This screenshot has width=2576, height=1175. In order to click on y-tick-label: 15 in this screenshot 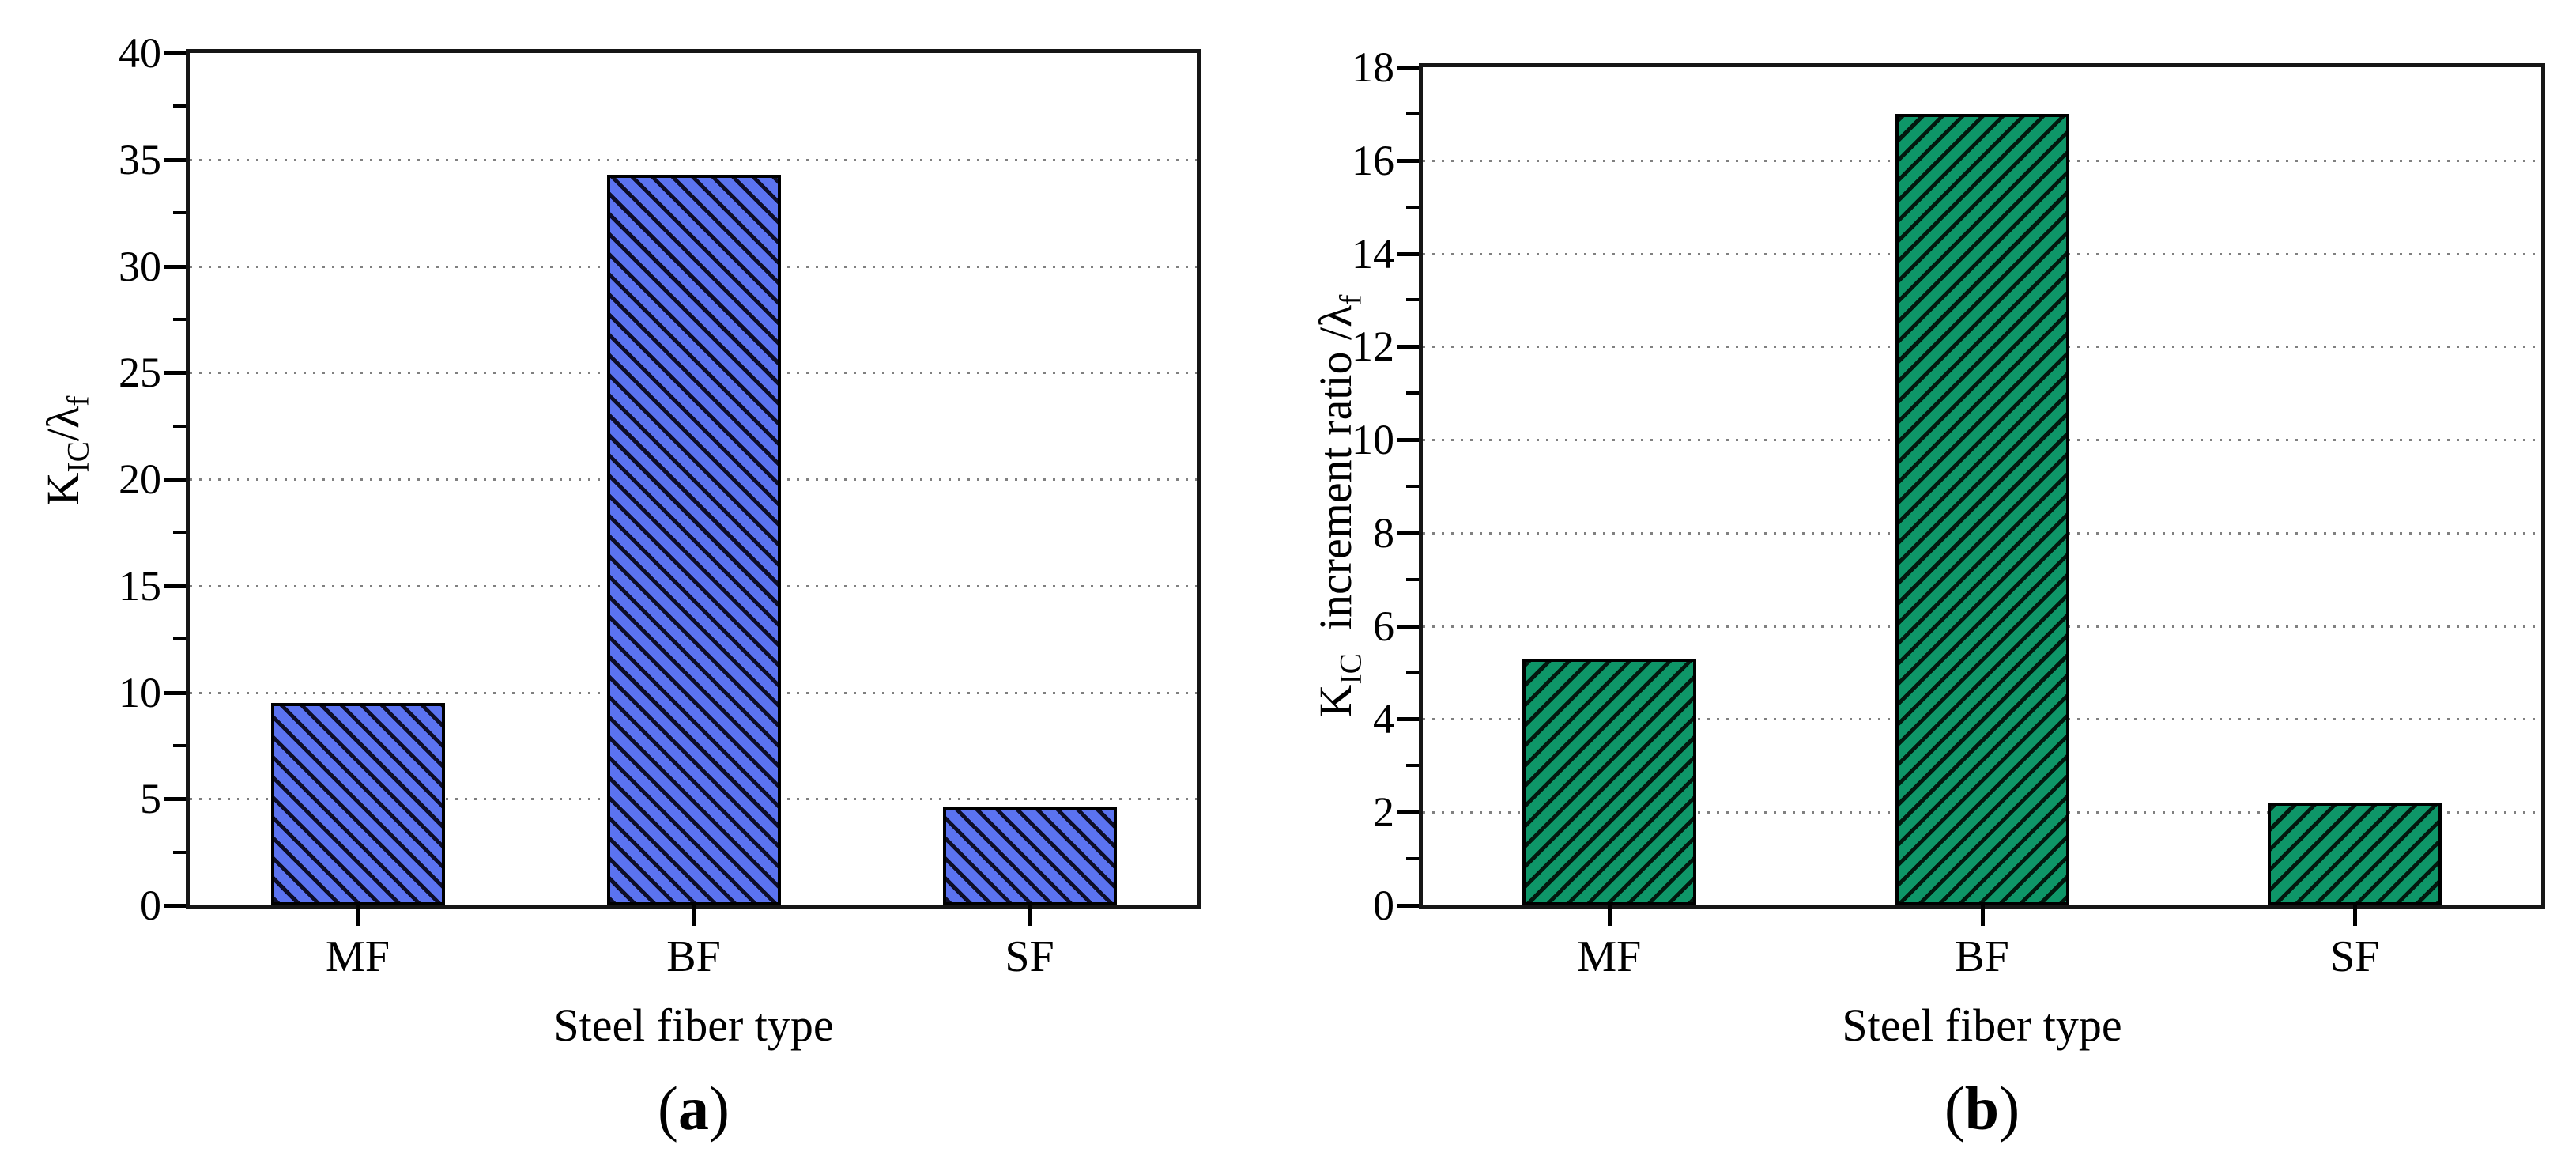, I will do `click(140, 585)`.